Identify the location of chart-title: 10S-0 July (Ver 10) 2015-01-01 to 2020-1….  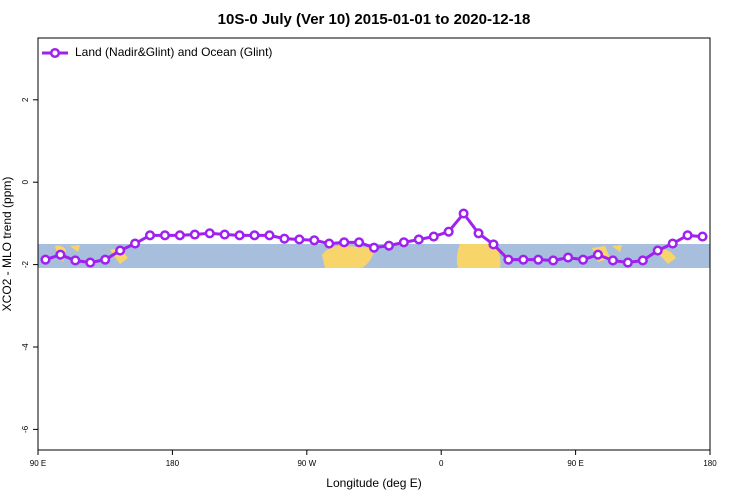
(374, 19).